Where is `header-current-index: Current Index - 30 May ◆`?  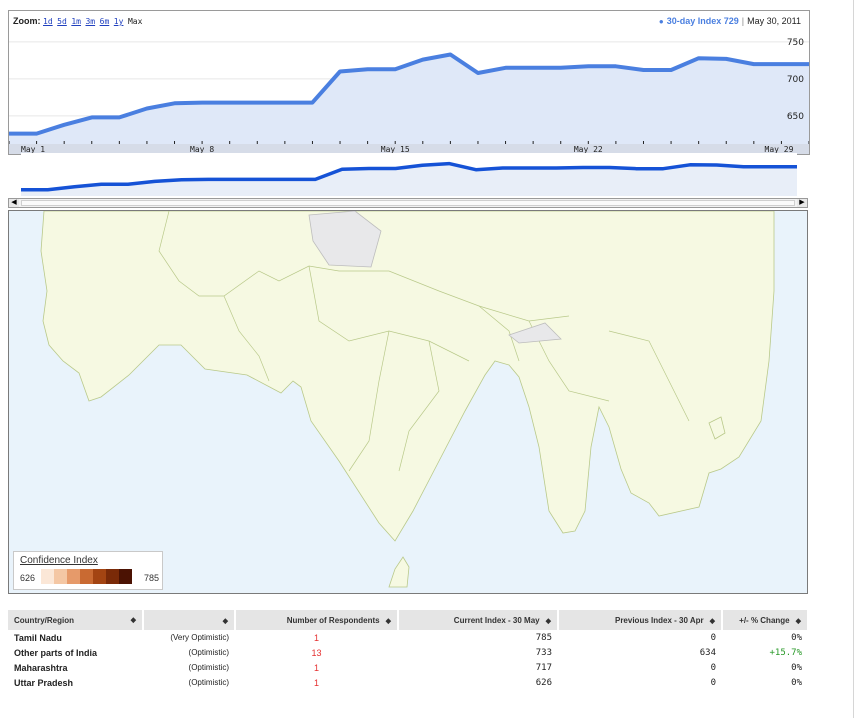 header-current-index: Current Index - 30 May ◆ is located at coordinates (478, 620).